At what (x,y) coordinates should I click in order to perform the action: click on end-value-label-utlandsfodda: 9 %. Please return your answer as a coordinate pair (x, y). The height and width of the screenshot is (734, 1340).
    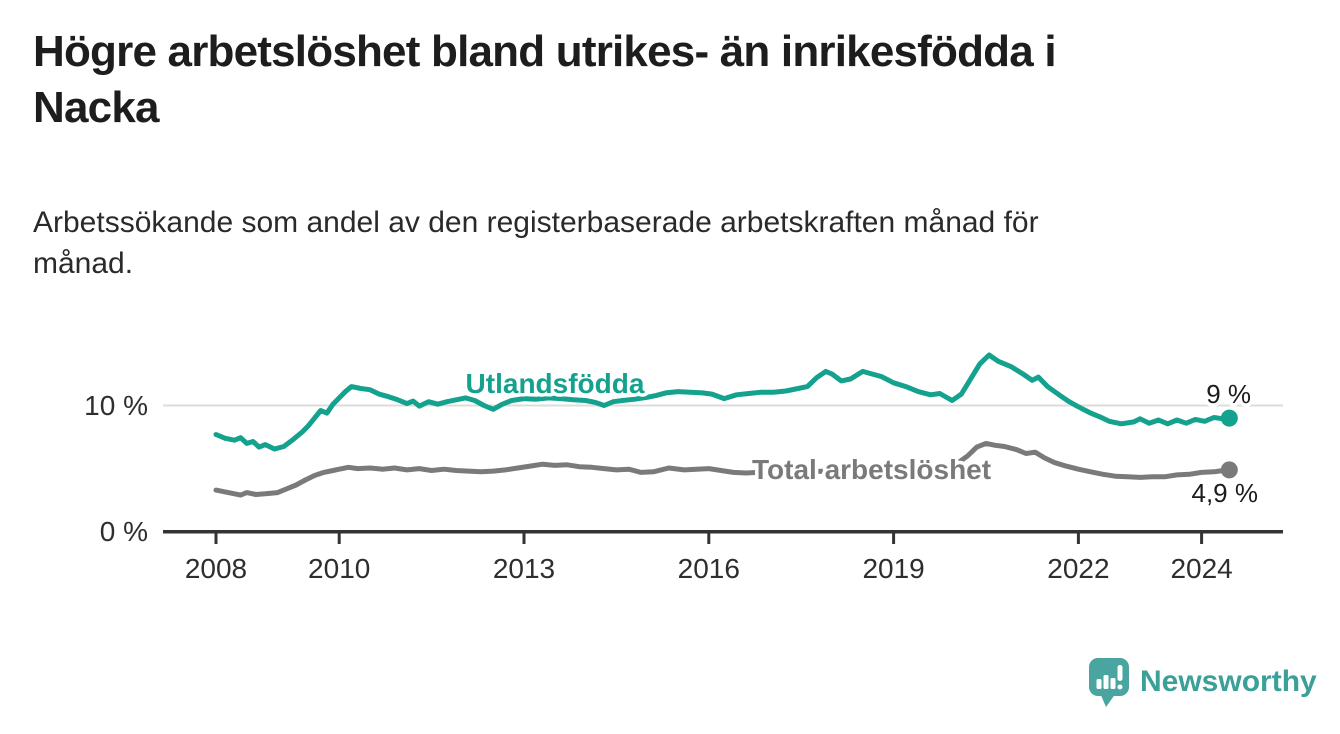
    Looking at the image, I should click on (1228, 394).